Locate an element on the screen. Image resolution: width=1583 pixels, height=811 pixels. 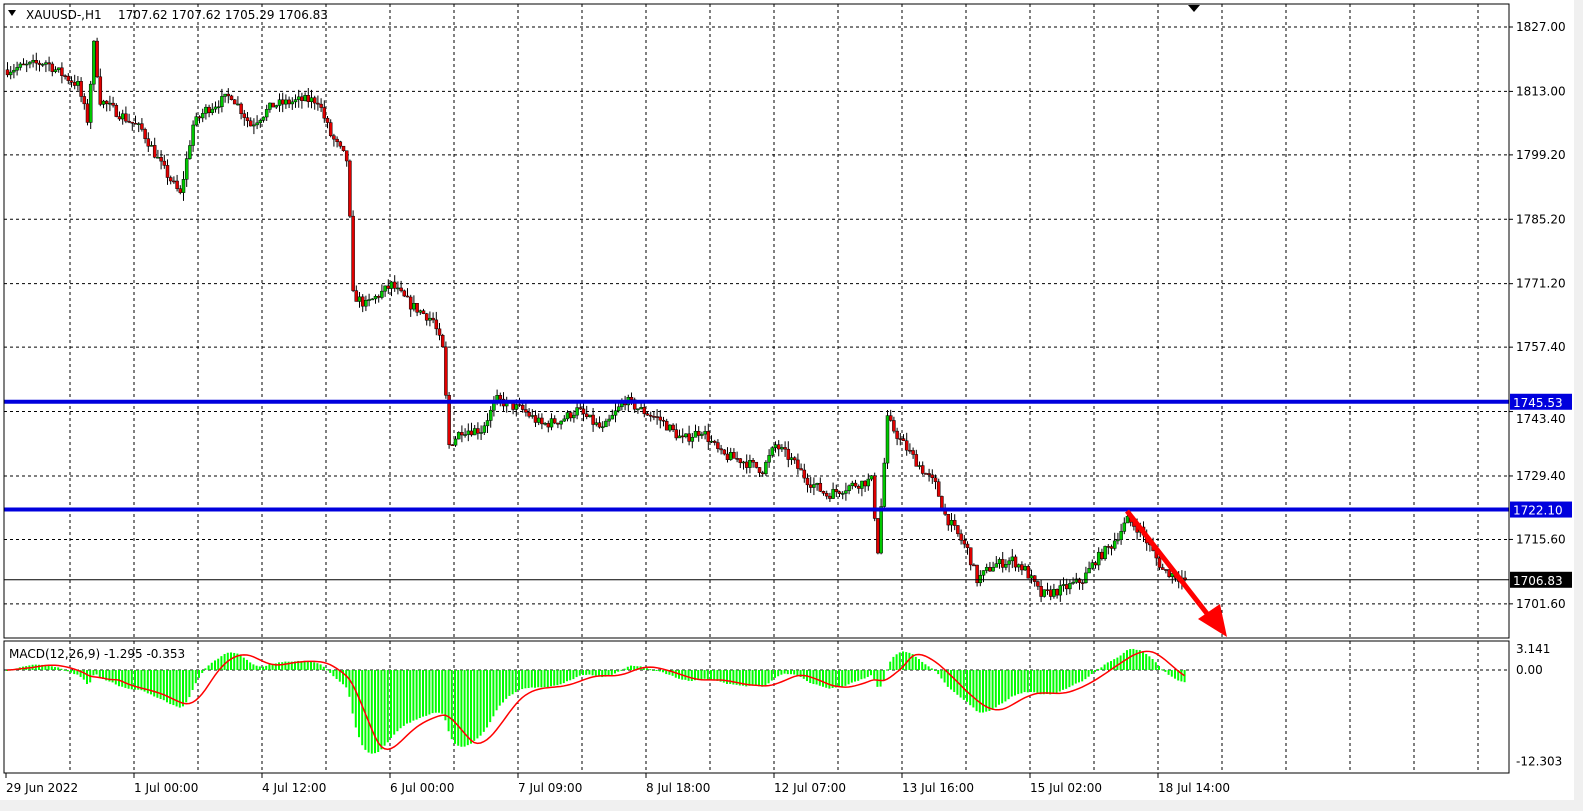
level-price-label: 1722.10 is located at coordinates (1538, 511).